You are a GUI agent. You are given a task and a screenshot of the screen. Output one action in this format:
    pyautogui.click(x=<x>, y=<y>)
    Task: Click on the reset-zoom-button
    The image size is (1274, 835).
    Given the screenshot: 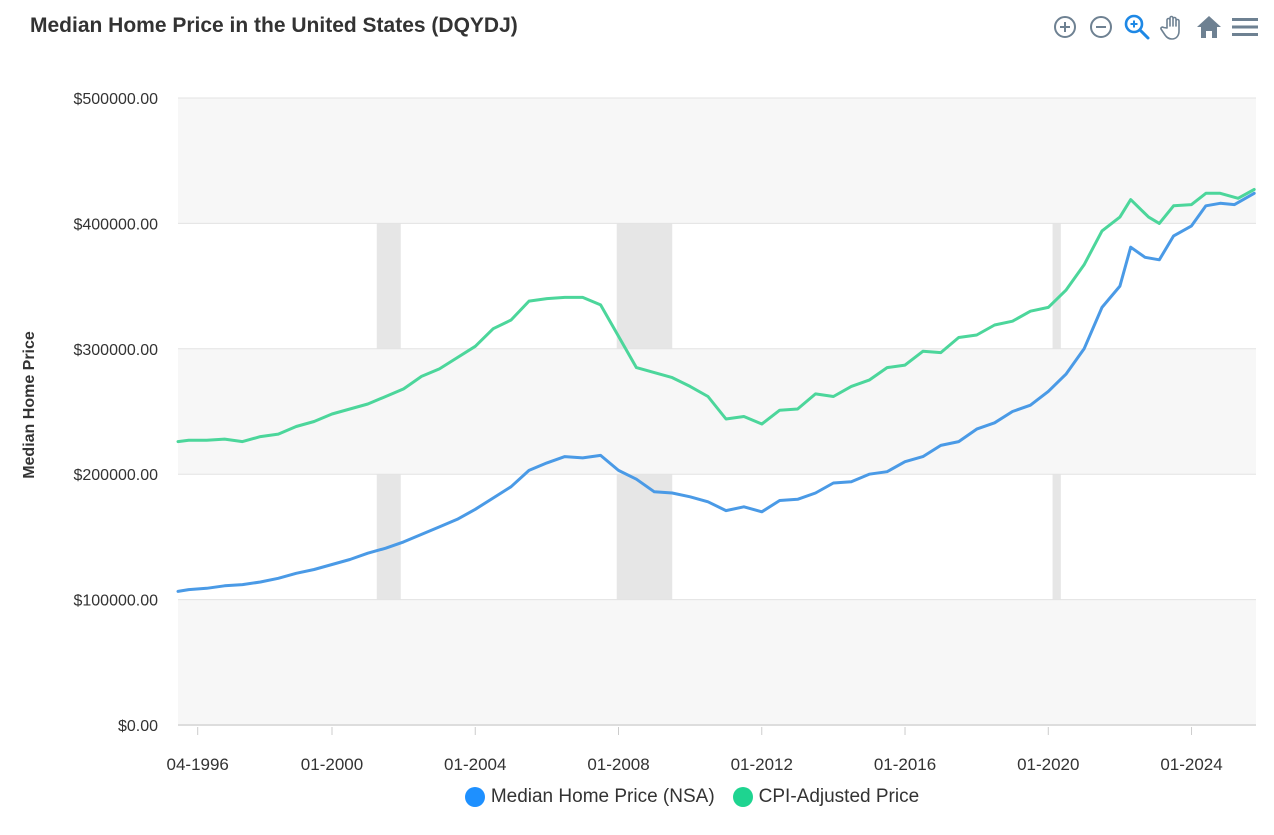 What is the action you would take?
    pyautogui.click(x=1209, y=27)
    